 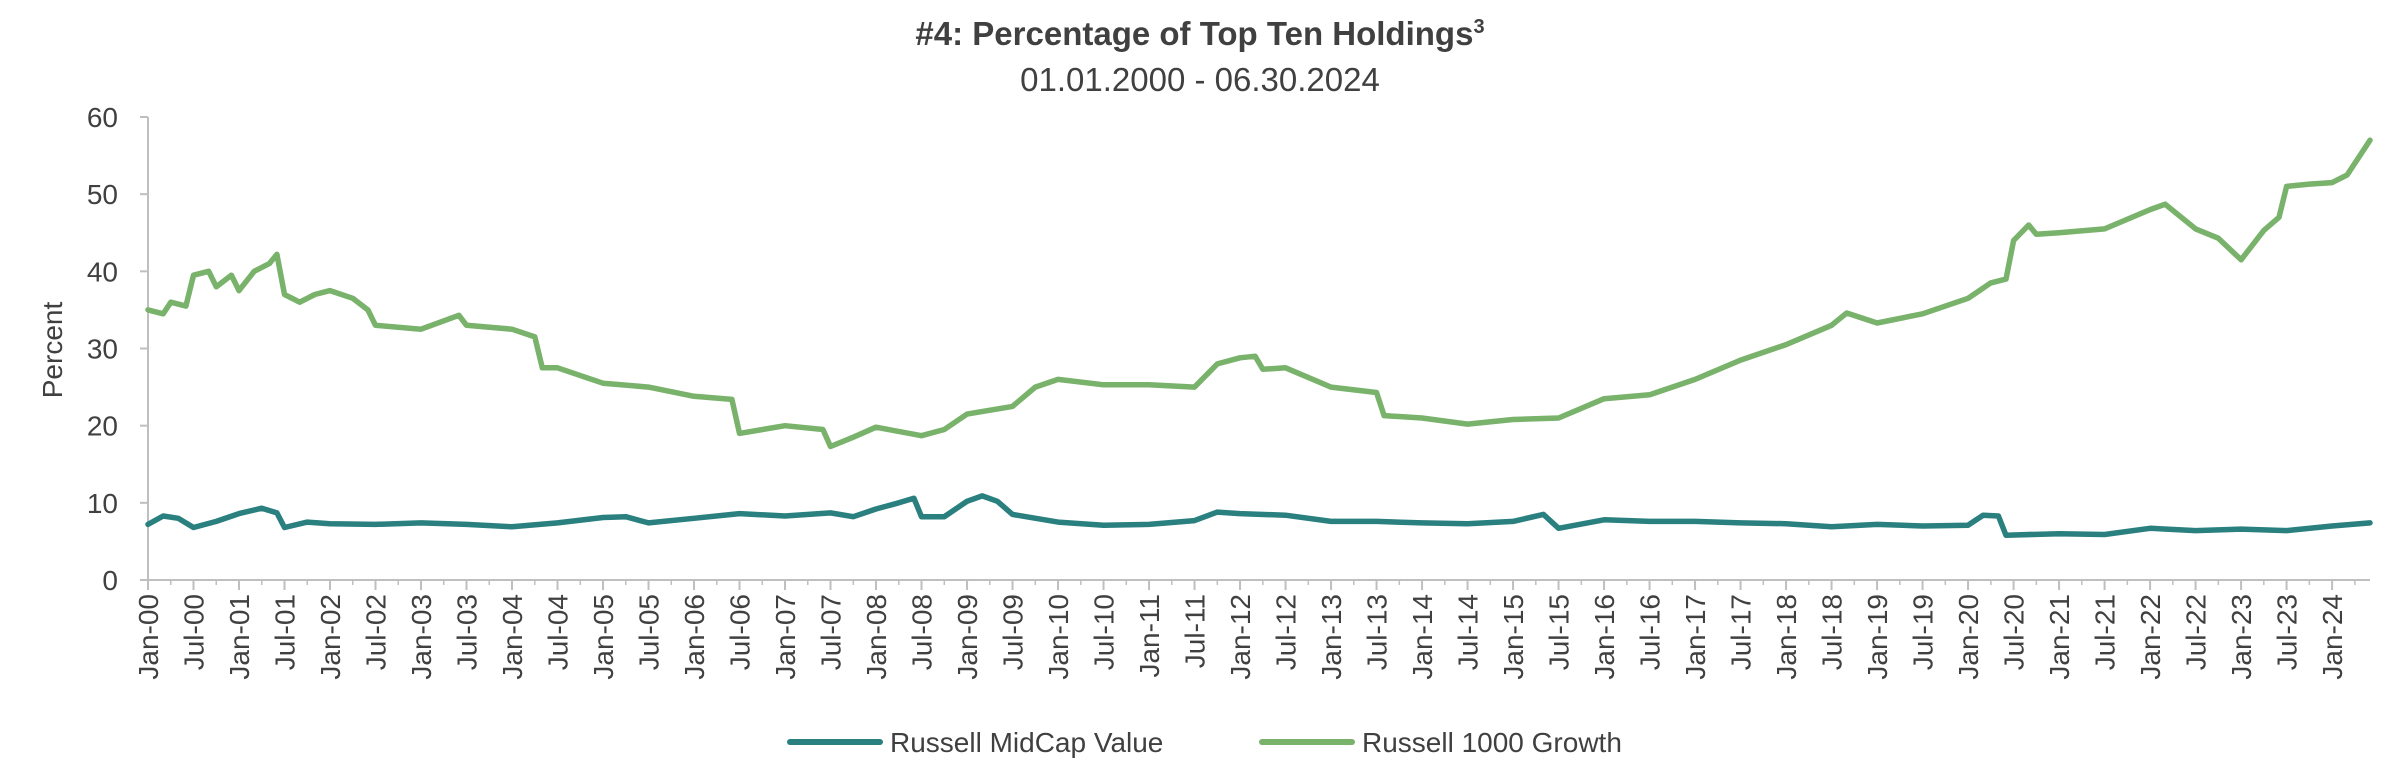 I want to click on x-tick-label: Jan-22, so click(x=2150, y=637).